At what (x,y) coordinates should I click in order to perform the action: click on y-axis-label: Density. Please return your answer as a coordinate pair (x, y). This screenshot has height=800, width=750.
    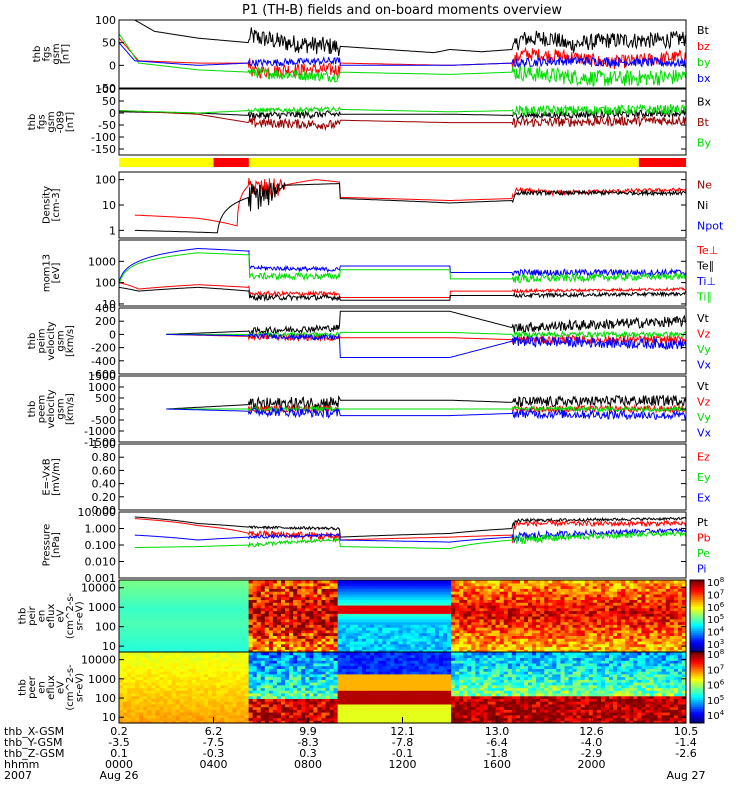
    Looking at the image, I should click on (46, 205).